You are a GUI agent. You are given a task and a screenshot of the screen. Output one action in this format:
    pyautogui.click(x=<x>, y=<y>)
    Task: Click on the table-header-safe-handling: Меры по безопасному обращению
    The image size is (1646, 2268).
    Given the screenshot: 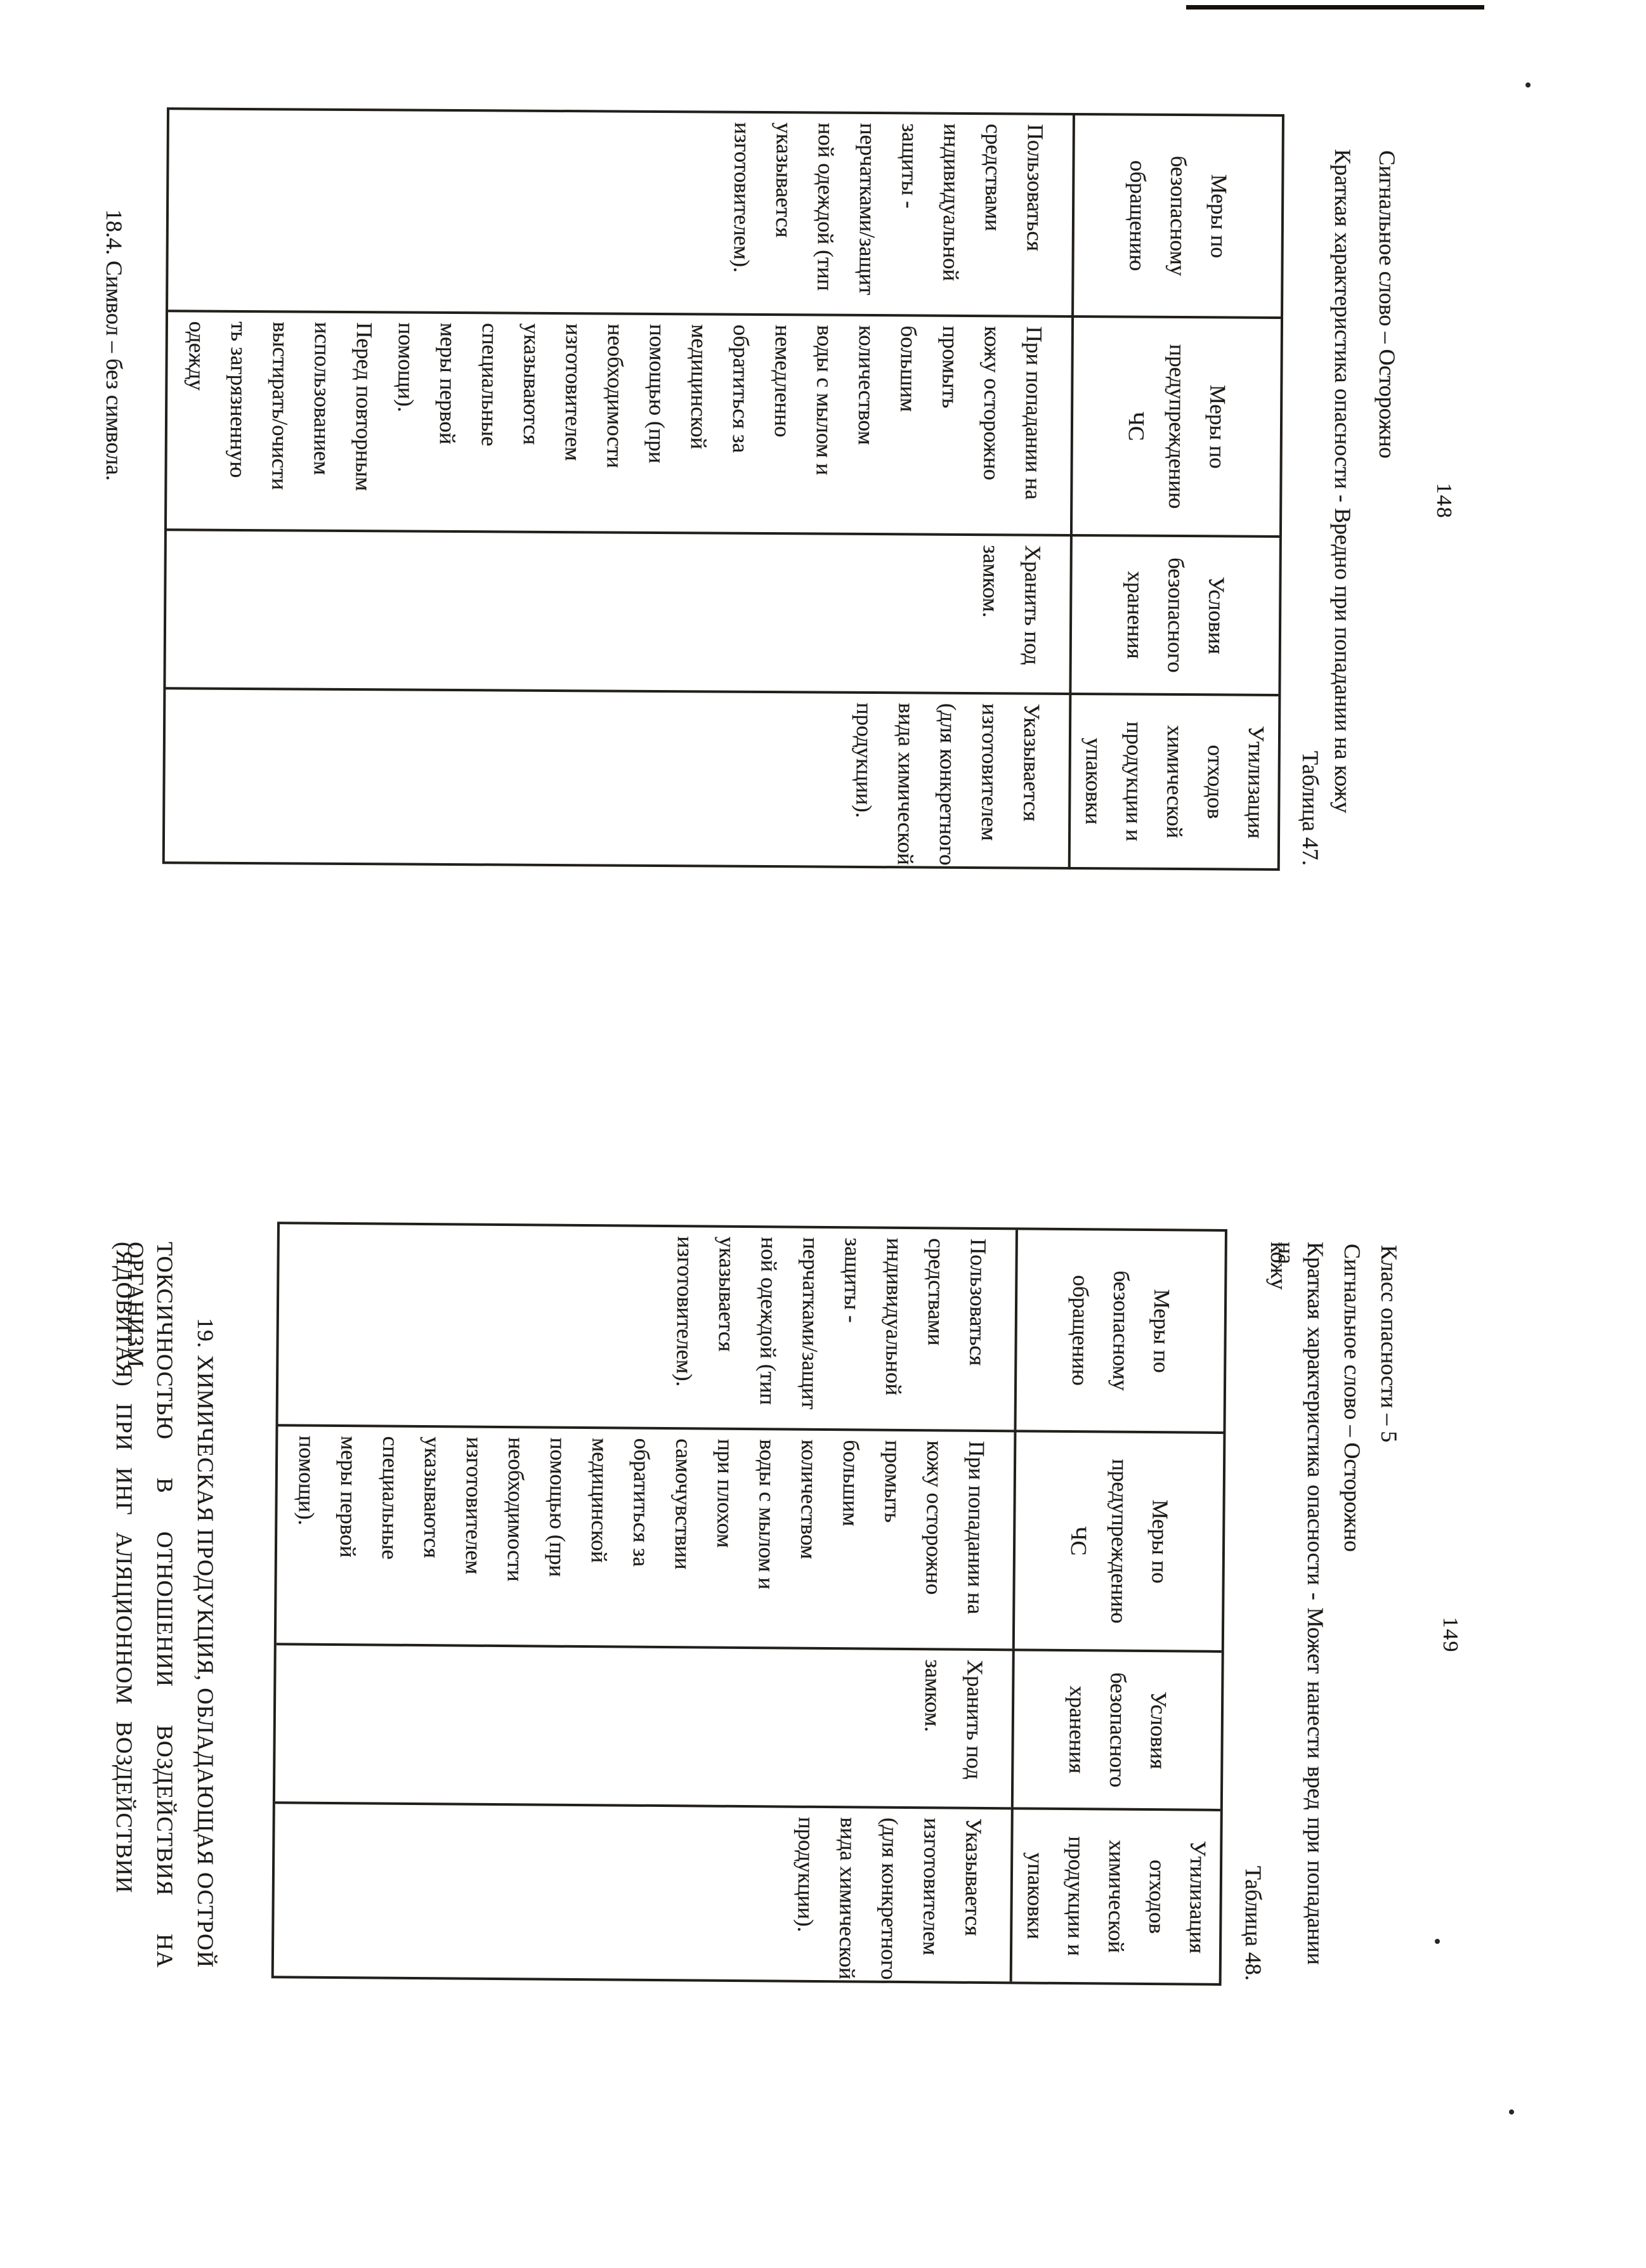 What is the action you would take?
    pyautogui.click(x=1119, y=1330)
    